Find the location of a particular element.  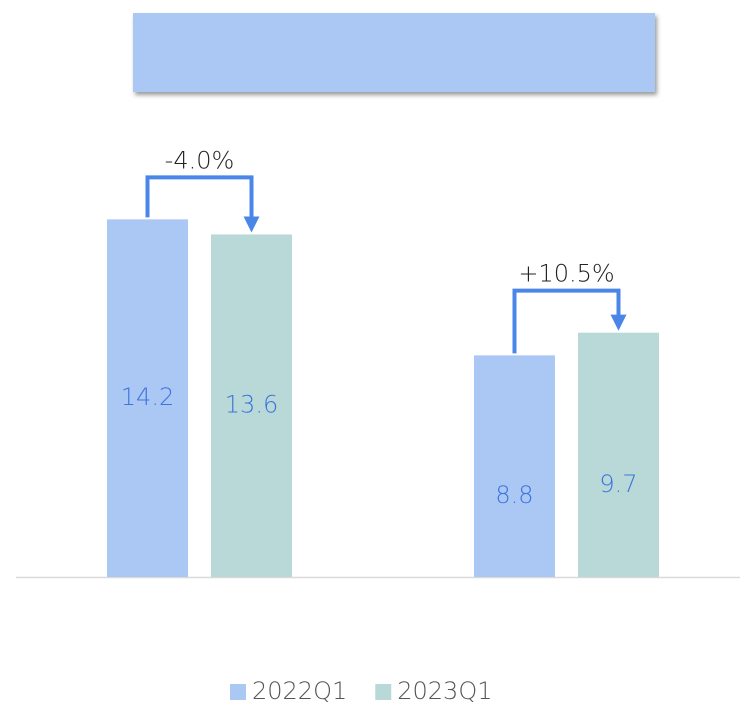

change-label: +10.5% is located at coordinates (566, 274).